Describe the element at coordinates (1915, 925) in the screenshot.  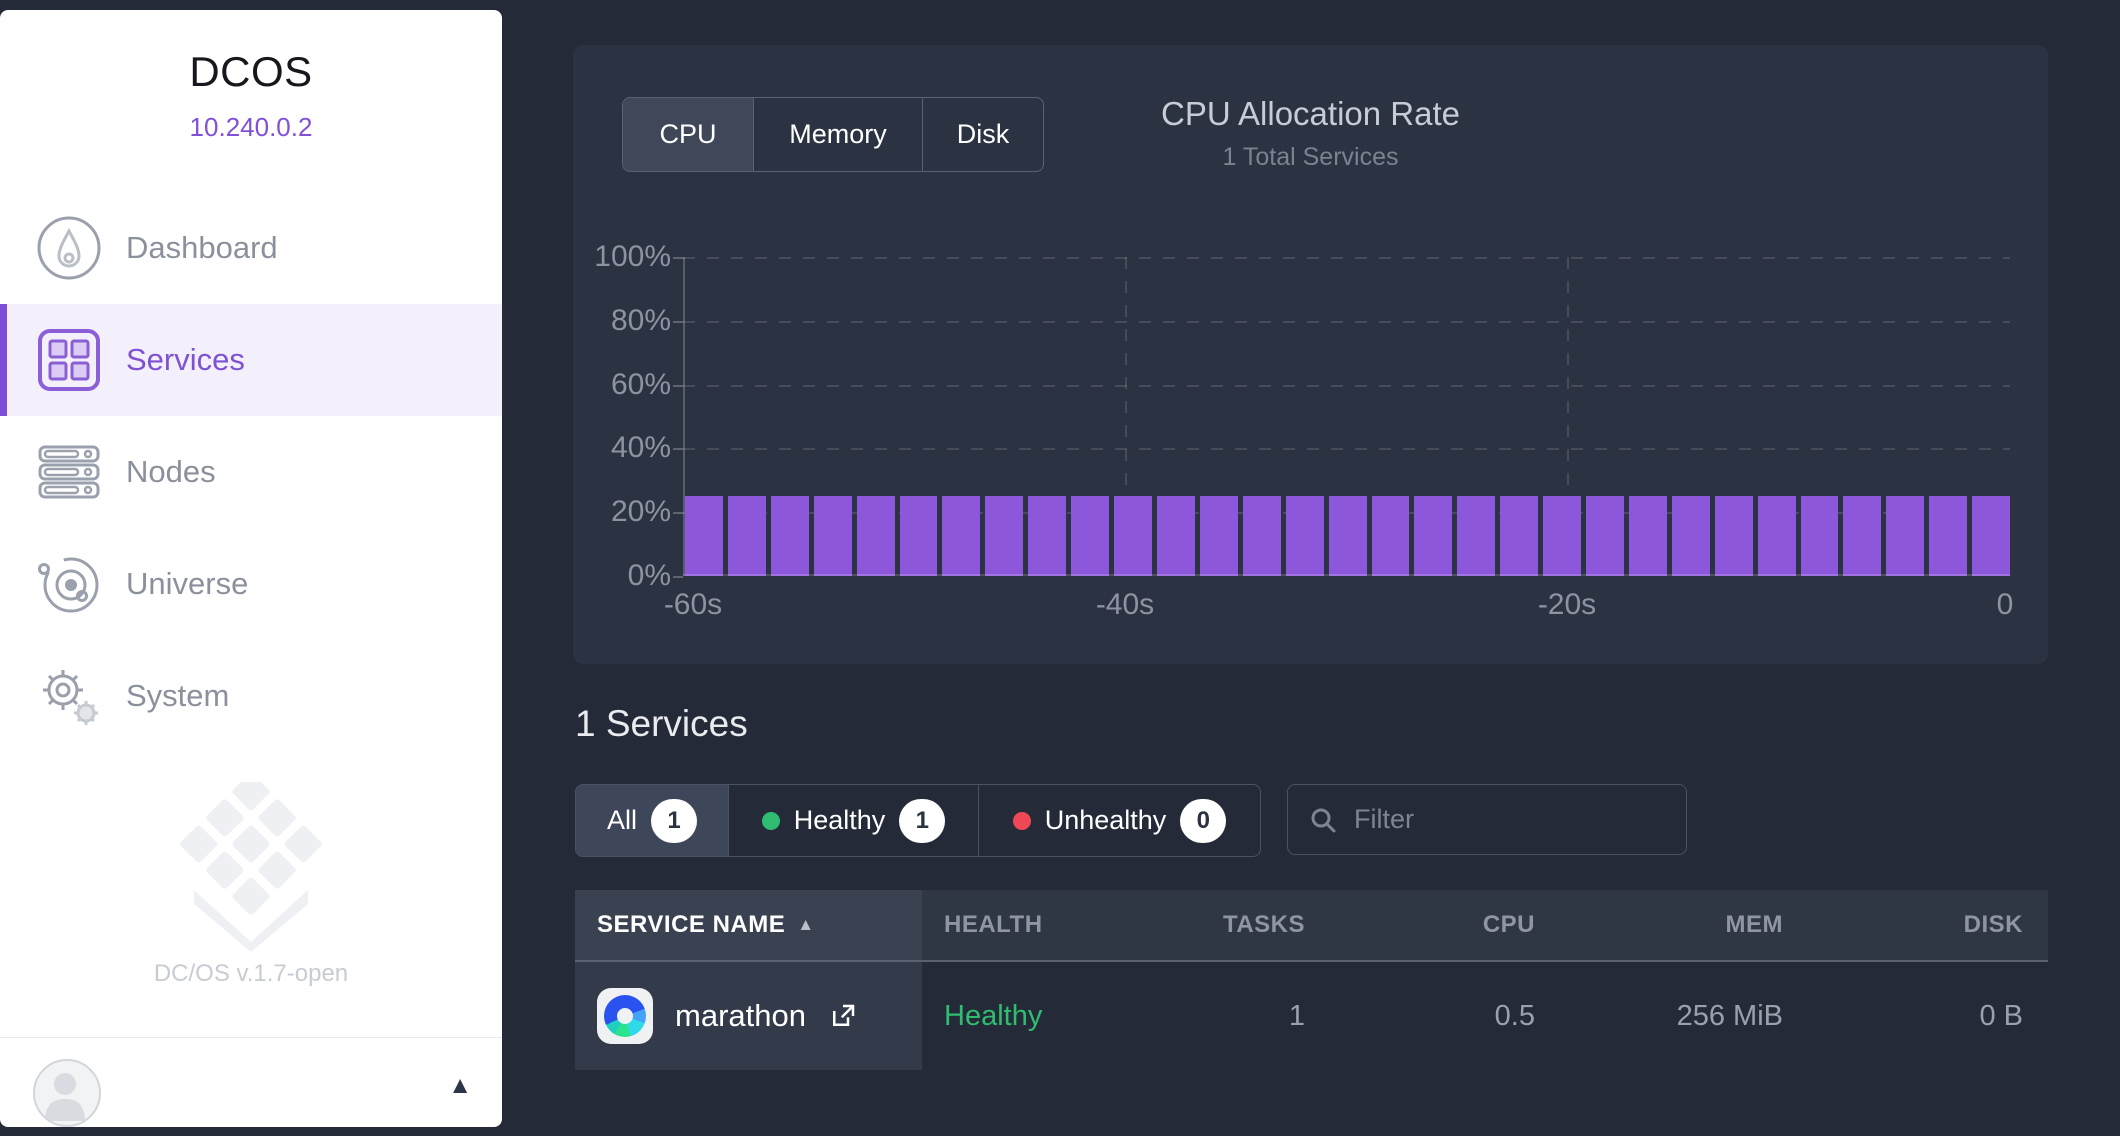
I see `column-header-disk: DISK` at that location.